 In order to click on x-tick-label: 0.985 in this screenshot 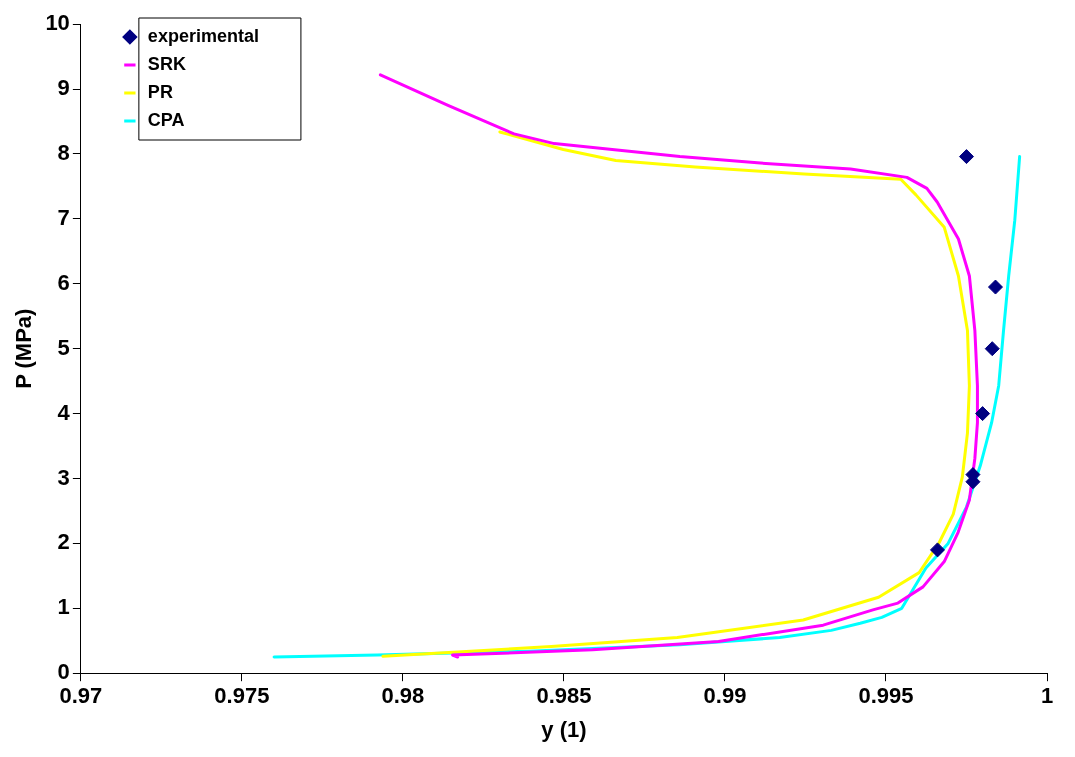, I will do `click(564, 696)`.